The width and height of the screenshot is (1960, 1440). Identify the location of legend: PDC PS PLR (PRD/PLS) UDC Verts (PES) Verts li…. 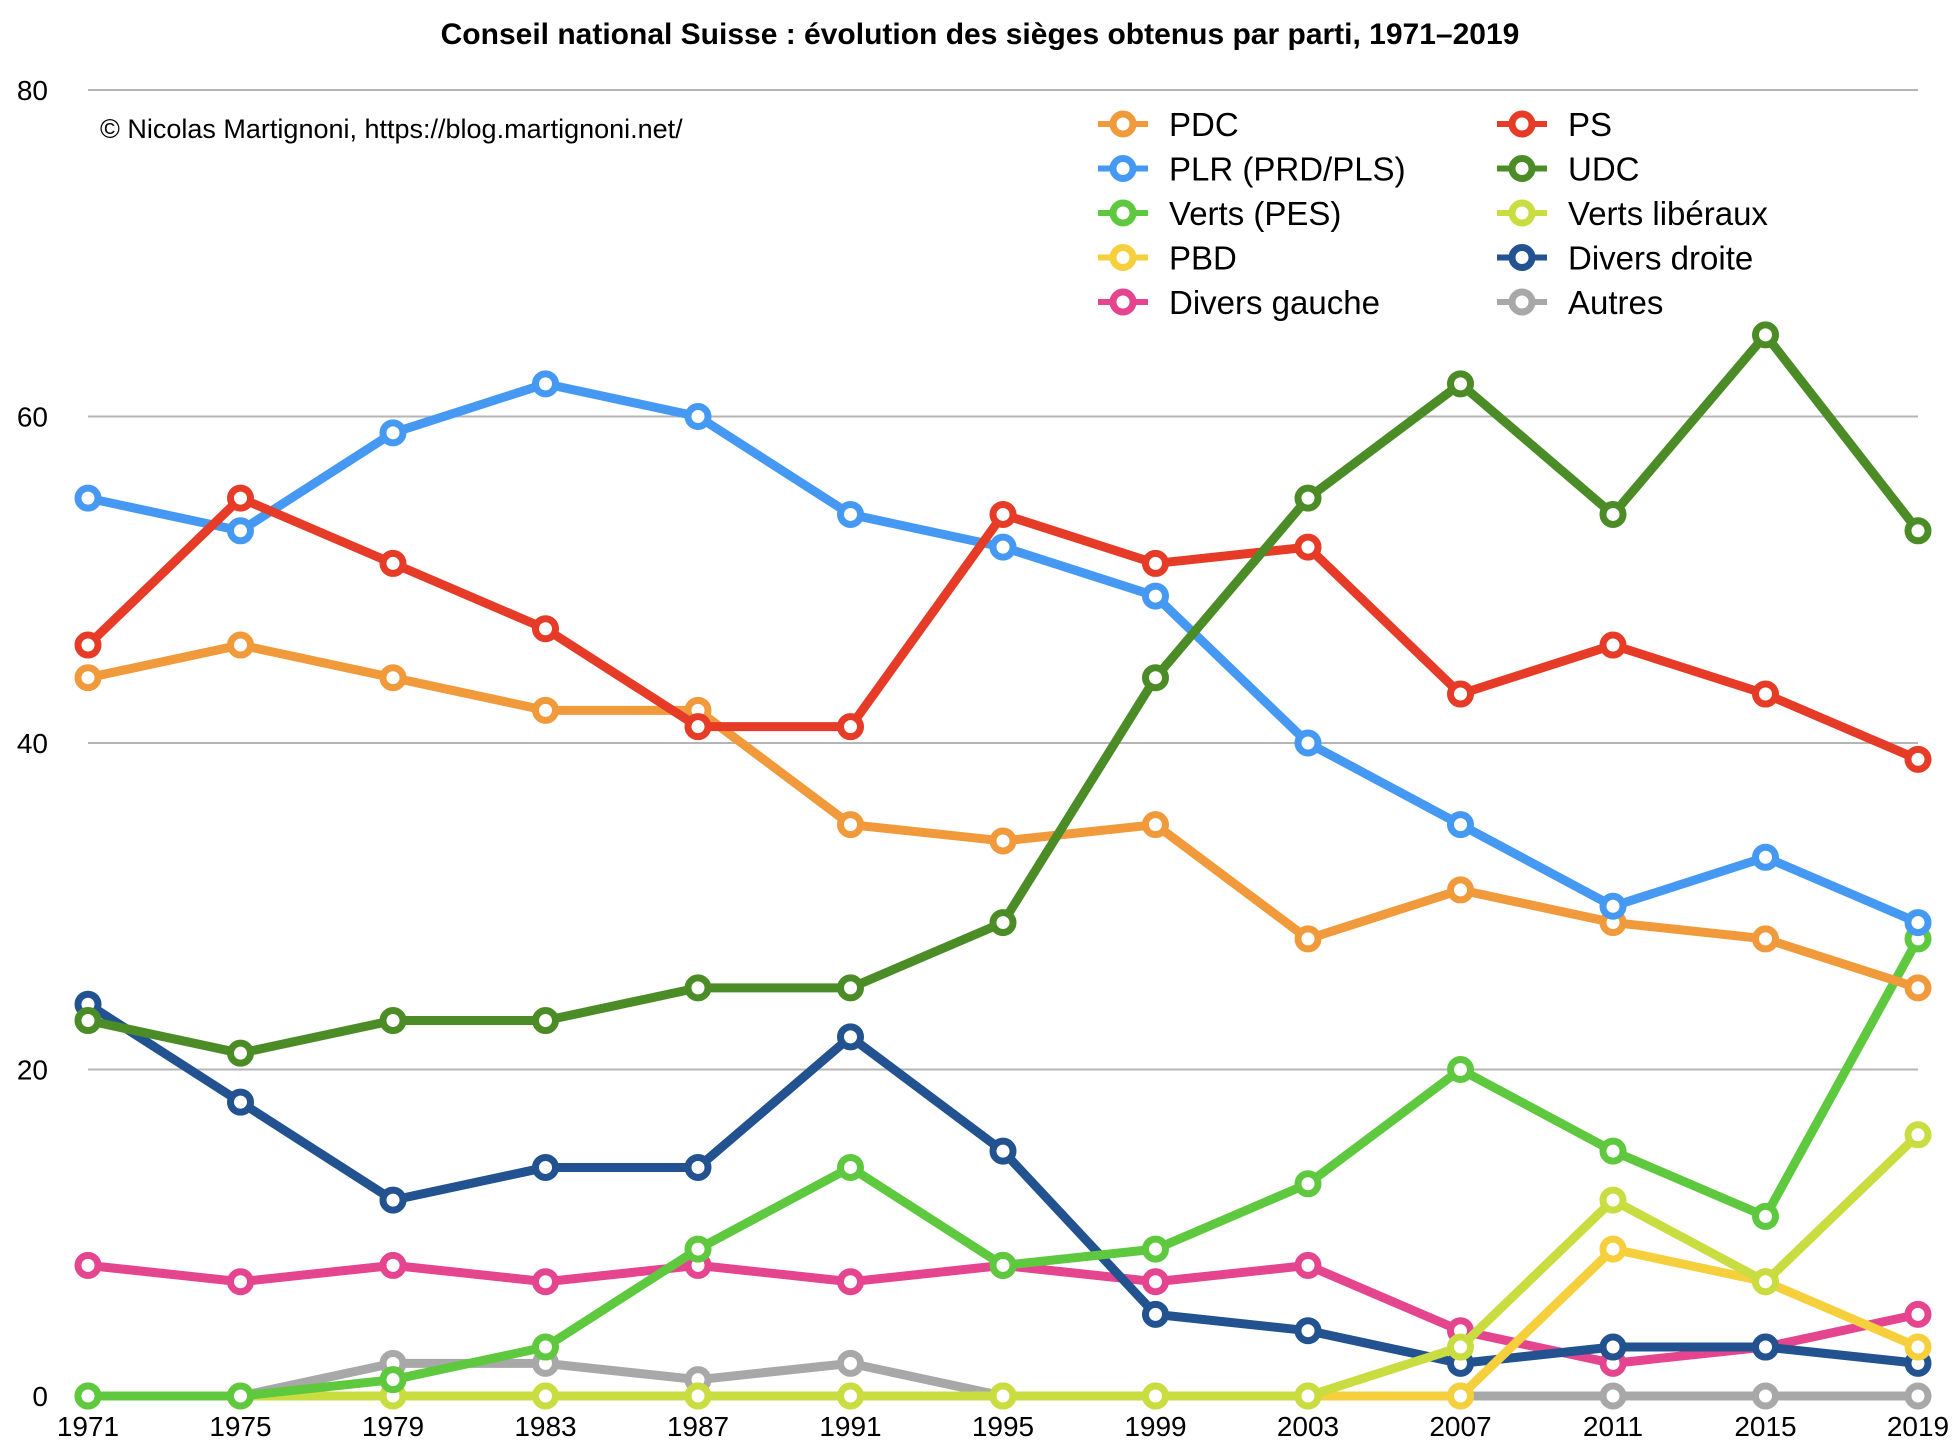
(1433, 213).